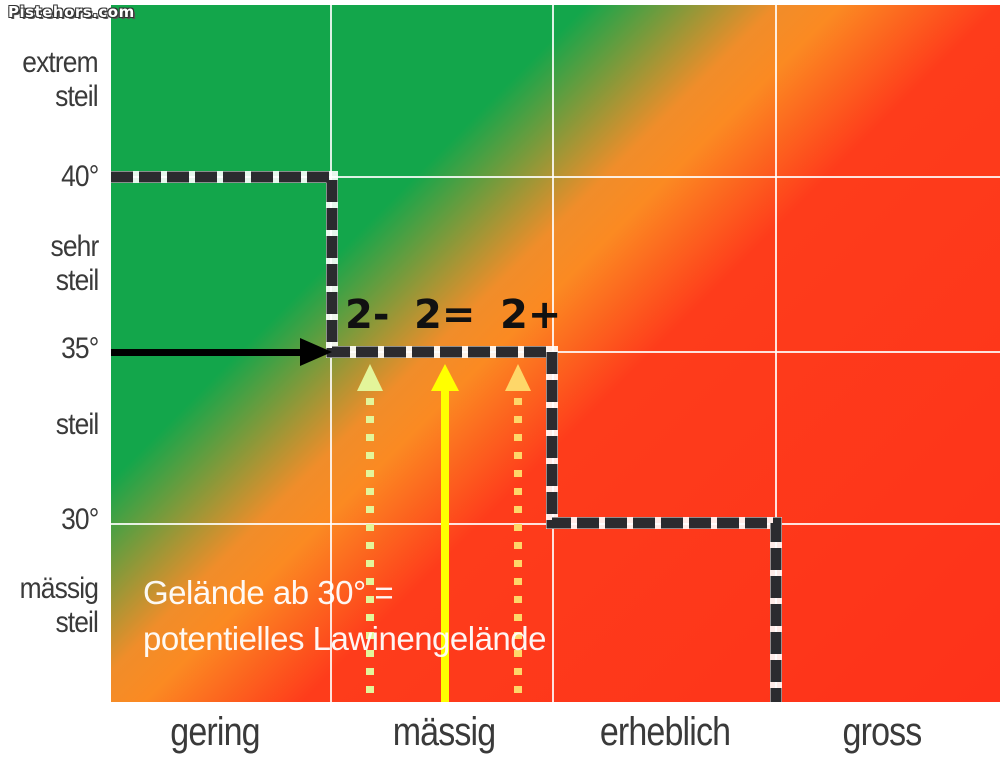  Describe the element at coordinates (345, 638) in the screenshot. I see `note-line-2: potentielles Lawinengelände` at that location.